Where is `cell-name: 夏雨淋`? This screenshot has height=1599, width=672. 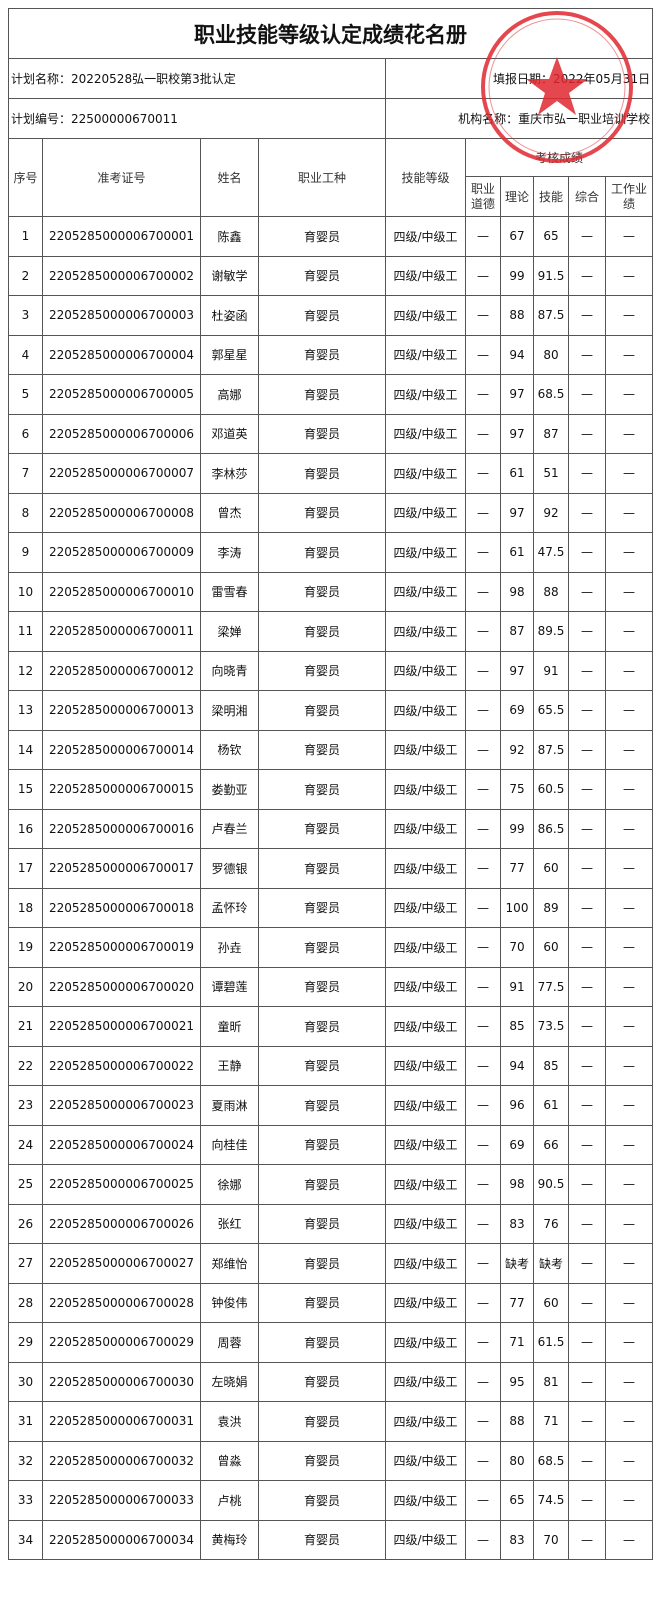
cell-name: 夏雨淋 is located at coordinates (229, 1105).